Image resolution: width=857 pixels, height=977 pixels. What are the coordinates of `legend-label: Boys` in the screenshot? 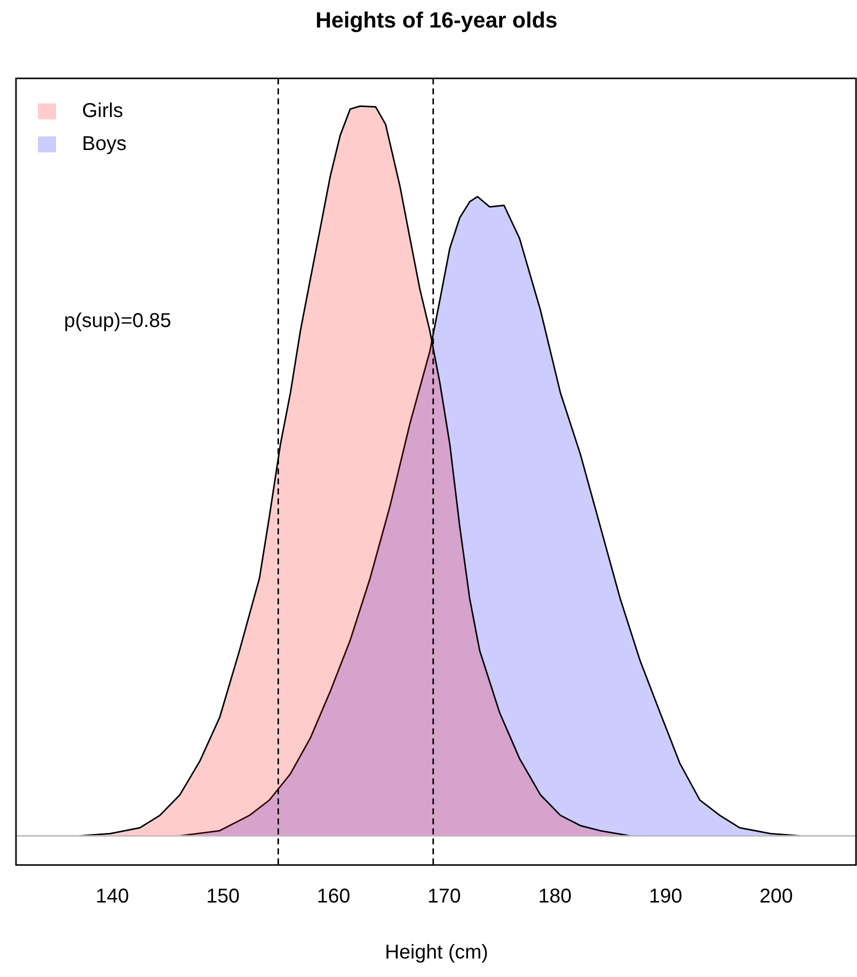 It's located at (104, 143).